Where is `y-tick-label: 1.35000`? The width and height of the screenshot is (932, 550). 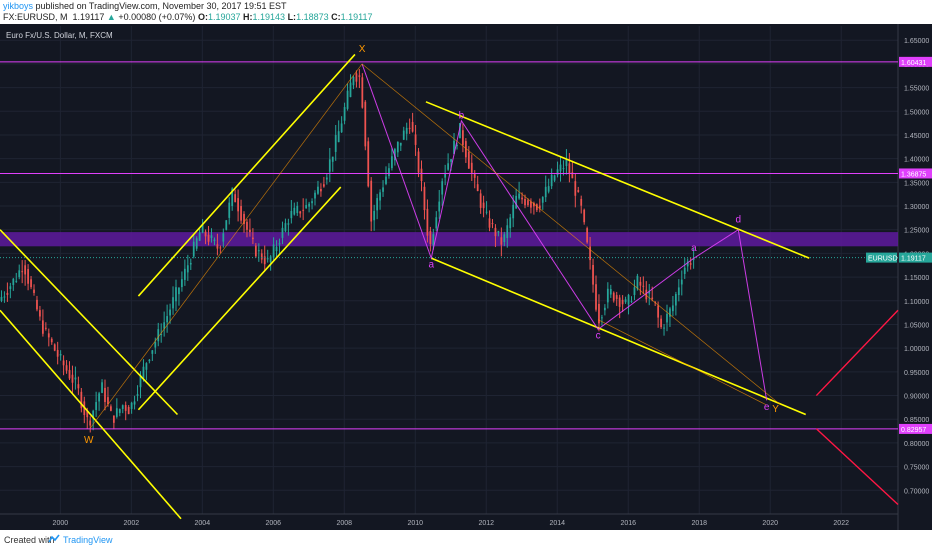
y-tick-label: 1.35000 is located at coordinates (916, 183).